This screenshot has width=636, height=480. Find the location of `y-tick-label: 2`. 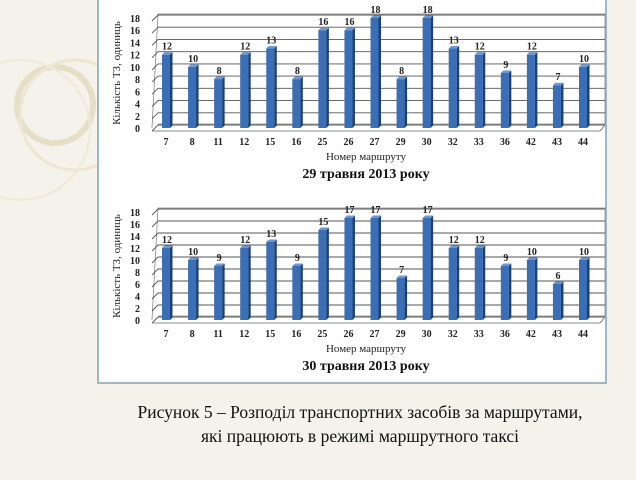

y-tick-label: 2 is located at coordinates (137, 309).